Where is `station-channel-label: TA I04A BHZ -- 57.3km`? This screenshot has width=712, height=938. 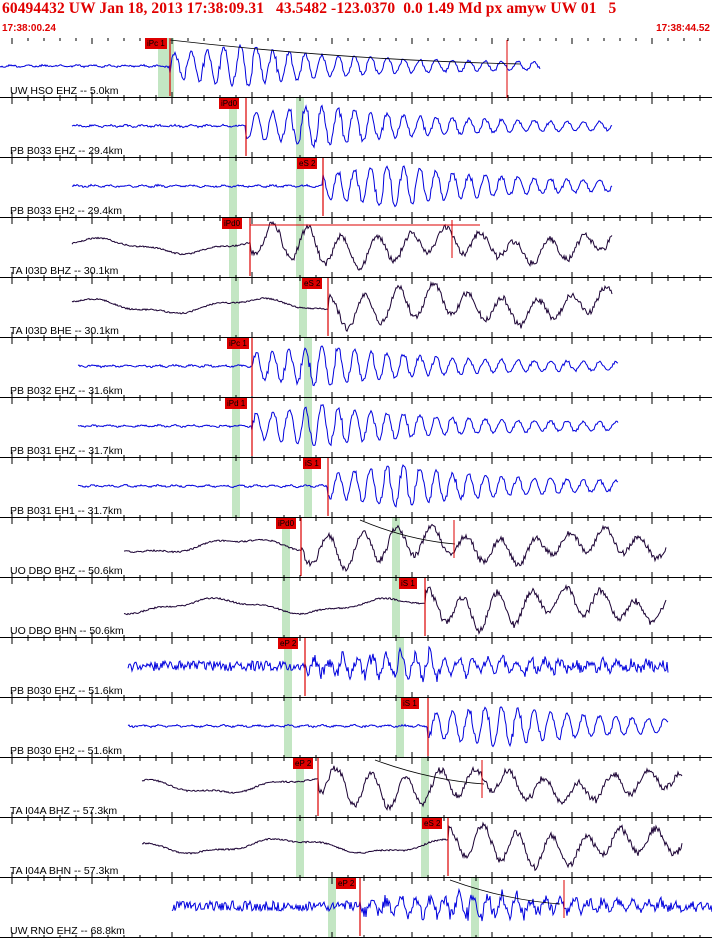
station-channel-label: TA I04A BHZ -- 57.3km is located at coordinates (64, 811).